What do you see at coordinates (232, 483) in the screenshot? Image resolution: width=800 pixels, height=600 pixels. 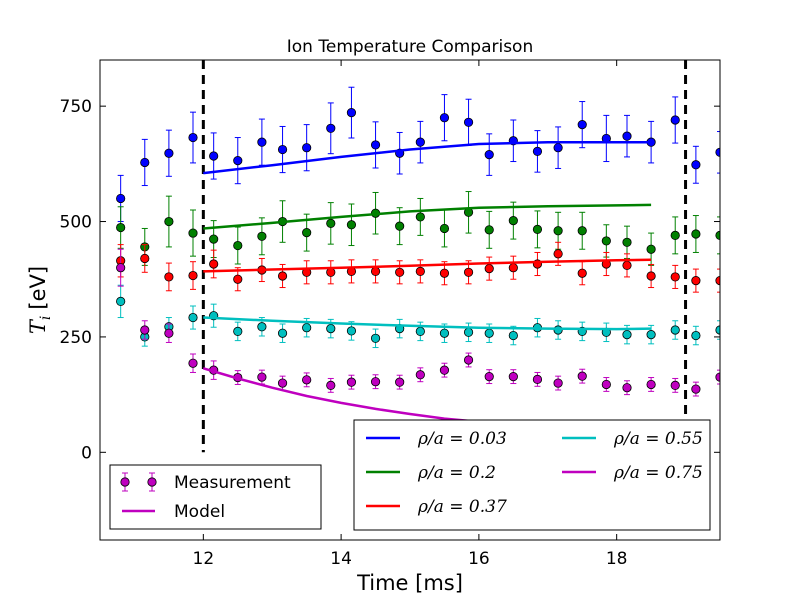 I see `legend-label: Measurement` at bounding box center [232, 483].